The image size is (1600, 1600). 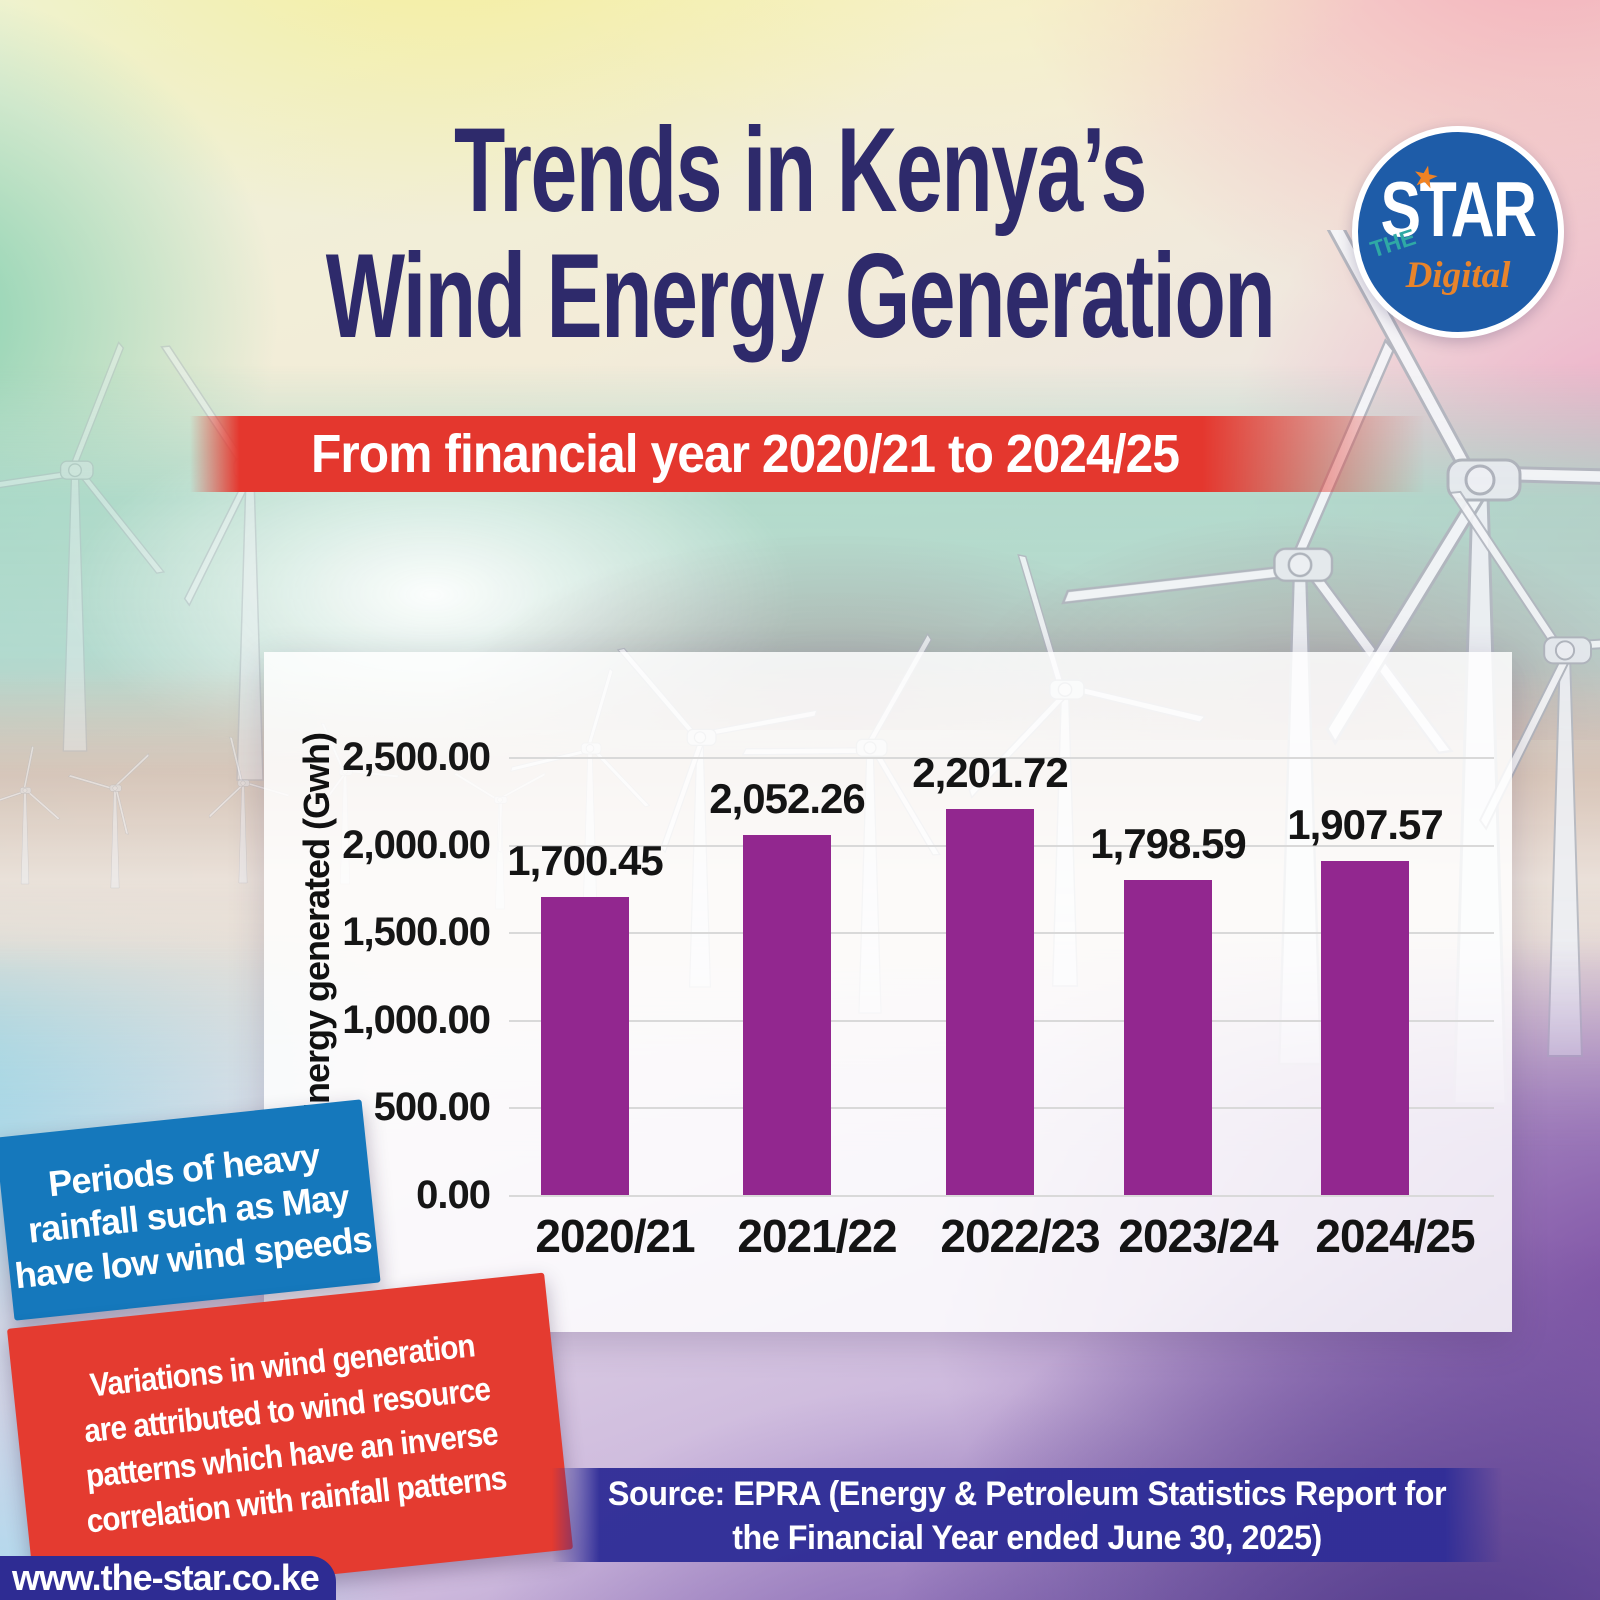 I want to click on star-digital-logo: STAR THE ★ Digital, so click(x=1458, y=232).